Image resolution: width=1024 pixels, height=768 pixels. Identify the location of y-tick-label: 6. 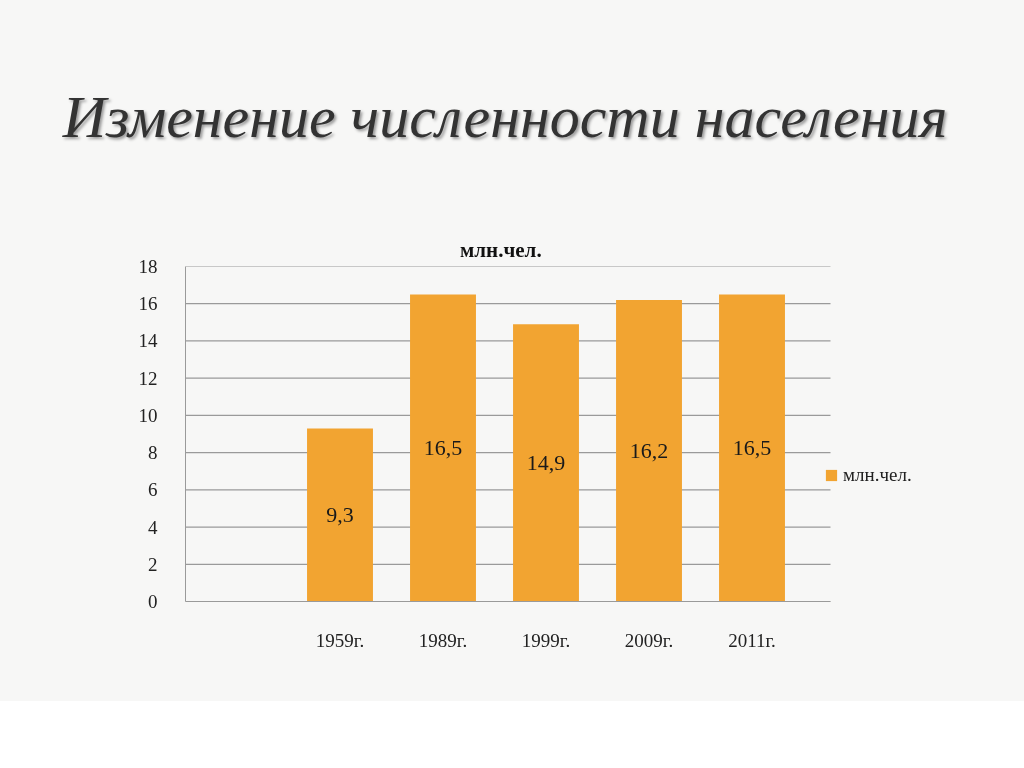
(153, 490).